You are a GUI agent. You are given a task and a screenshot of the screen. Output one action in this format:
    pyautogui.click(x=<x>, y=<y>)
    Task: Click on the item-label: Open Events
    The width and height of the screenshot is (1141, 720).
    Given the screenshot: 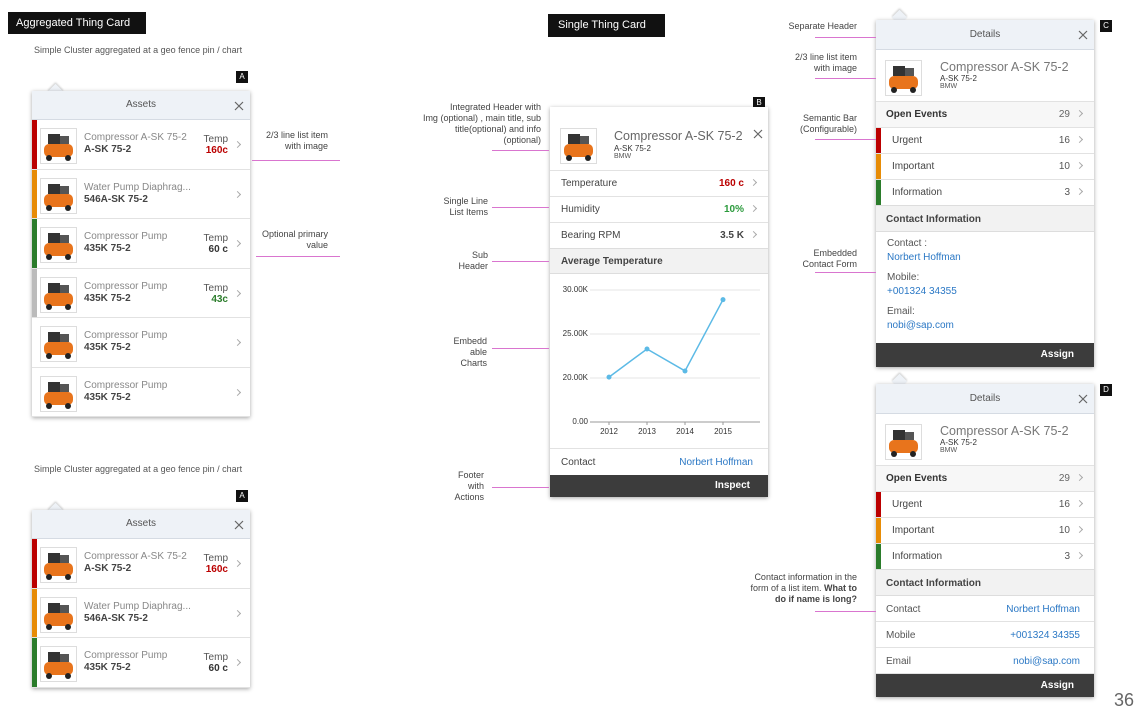 What is the action you would take?
    pyautogui.click(x=917, y=114)
    